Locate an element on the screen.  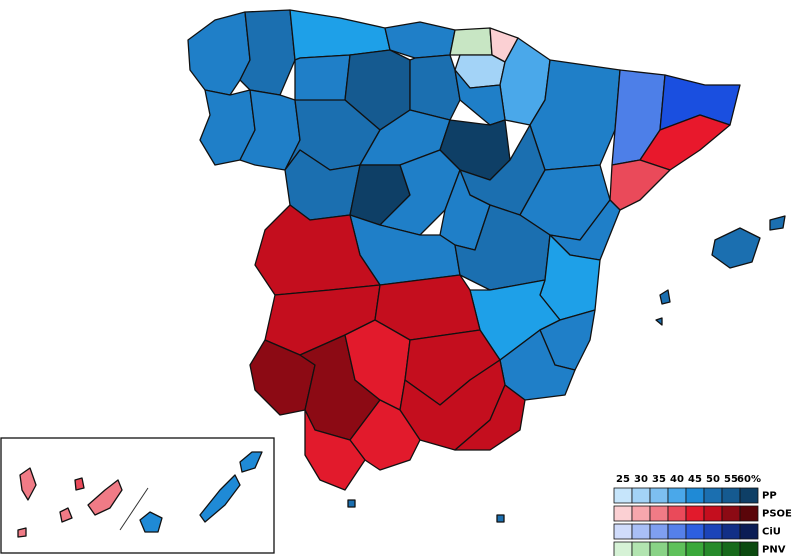
canary-islands is located at coordinates (140, 494).